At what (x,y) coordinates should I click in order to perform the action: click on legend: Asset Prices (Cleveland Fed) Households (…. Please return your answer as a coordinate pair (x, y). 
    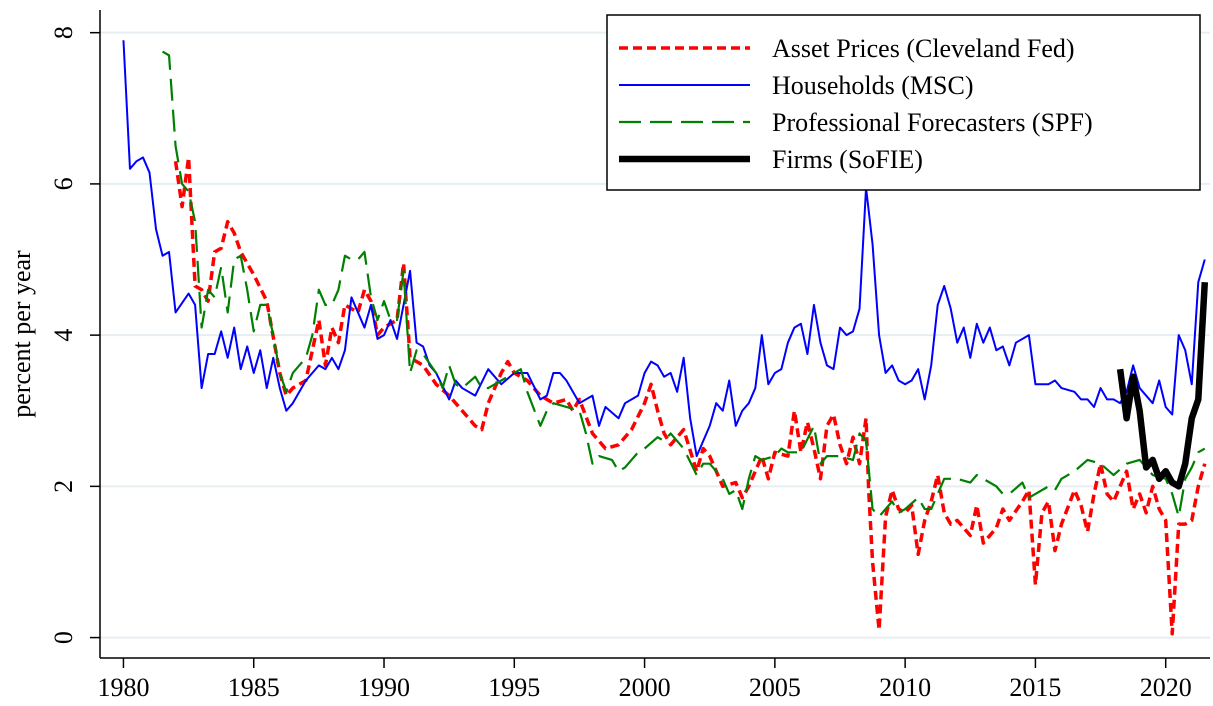
    Looking at the image, I should click on (903, 102).